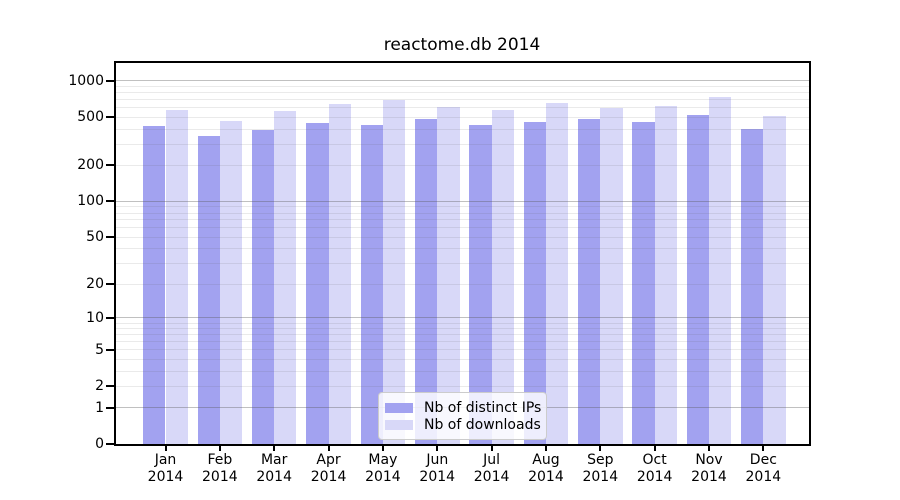 This screenshot has width=900, height=500. What do you see at coordinates (437, 460) in the screenshot?
I see `x-tick-month: Jun` at bounding box center [437, 460].